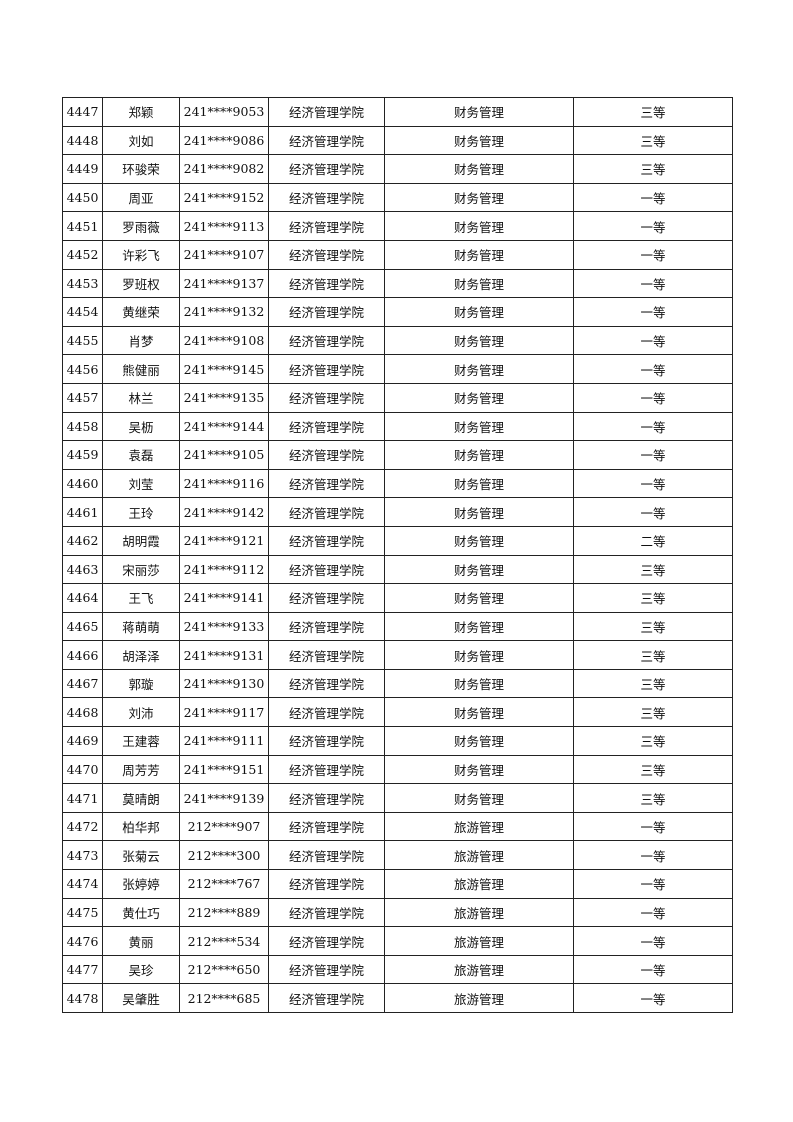 Image resolution: width=793 pixels, height=1122 pixels. I want to click on table-row: 4476 黄丽 212****534 经济管理学院 旅游管理 一等, so click(397, 941).